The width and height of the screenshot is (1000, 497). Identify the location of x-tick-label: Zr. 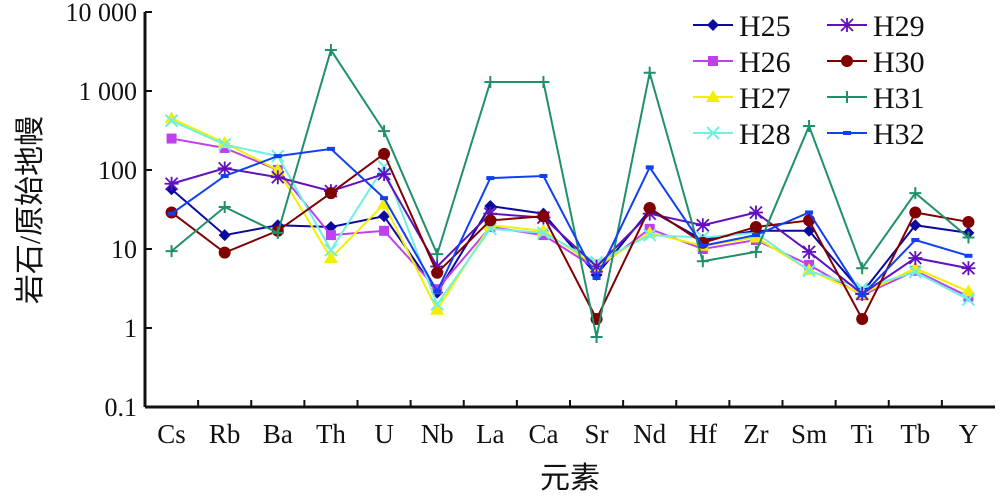
(755, 434).